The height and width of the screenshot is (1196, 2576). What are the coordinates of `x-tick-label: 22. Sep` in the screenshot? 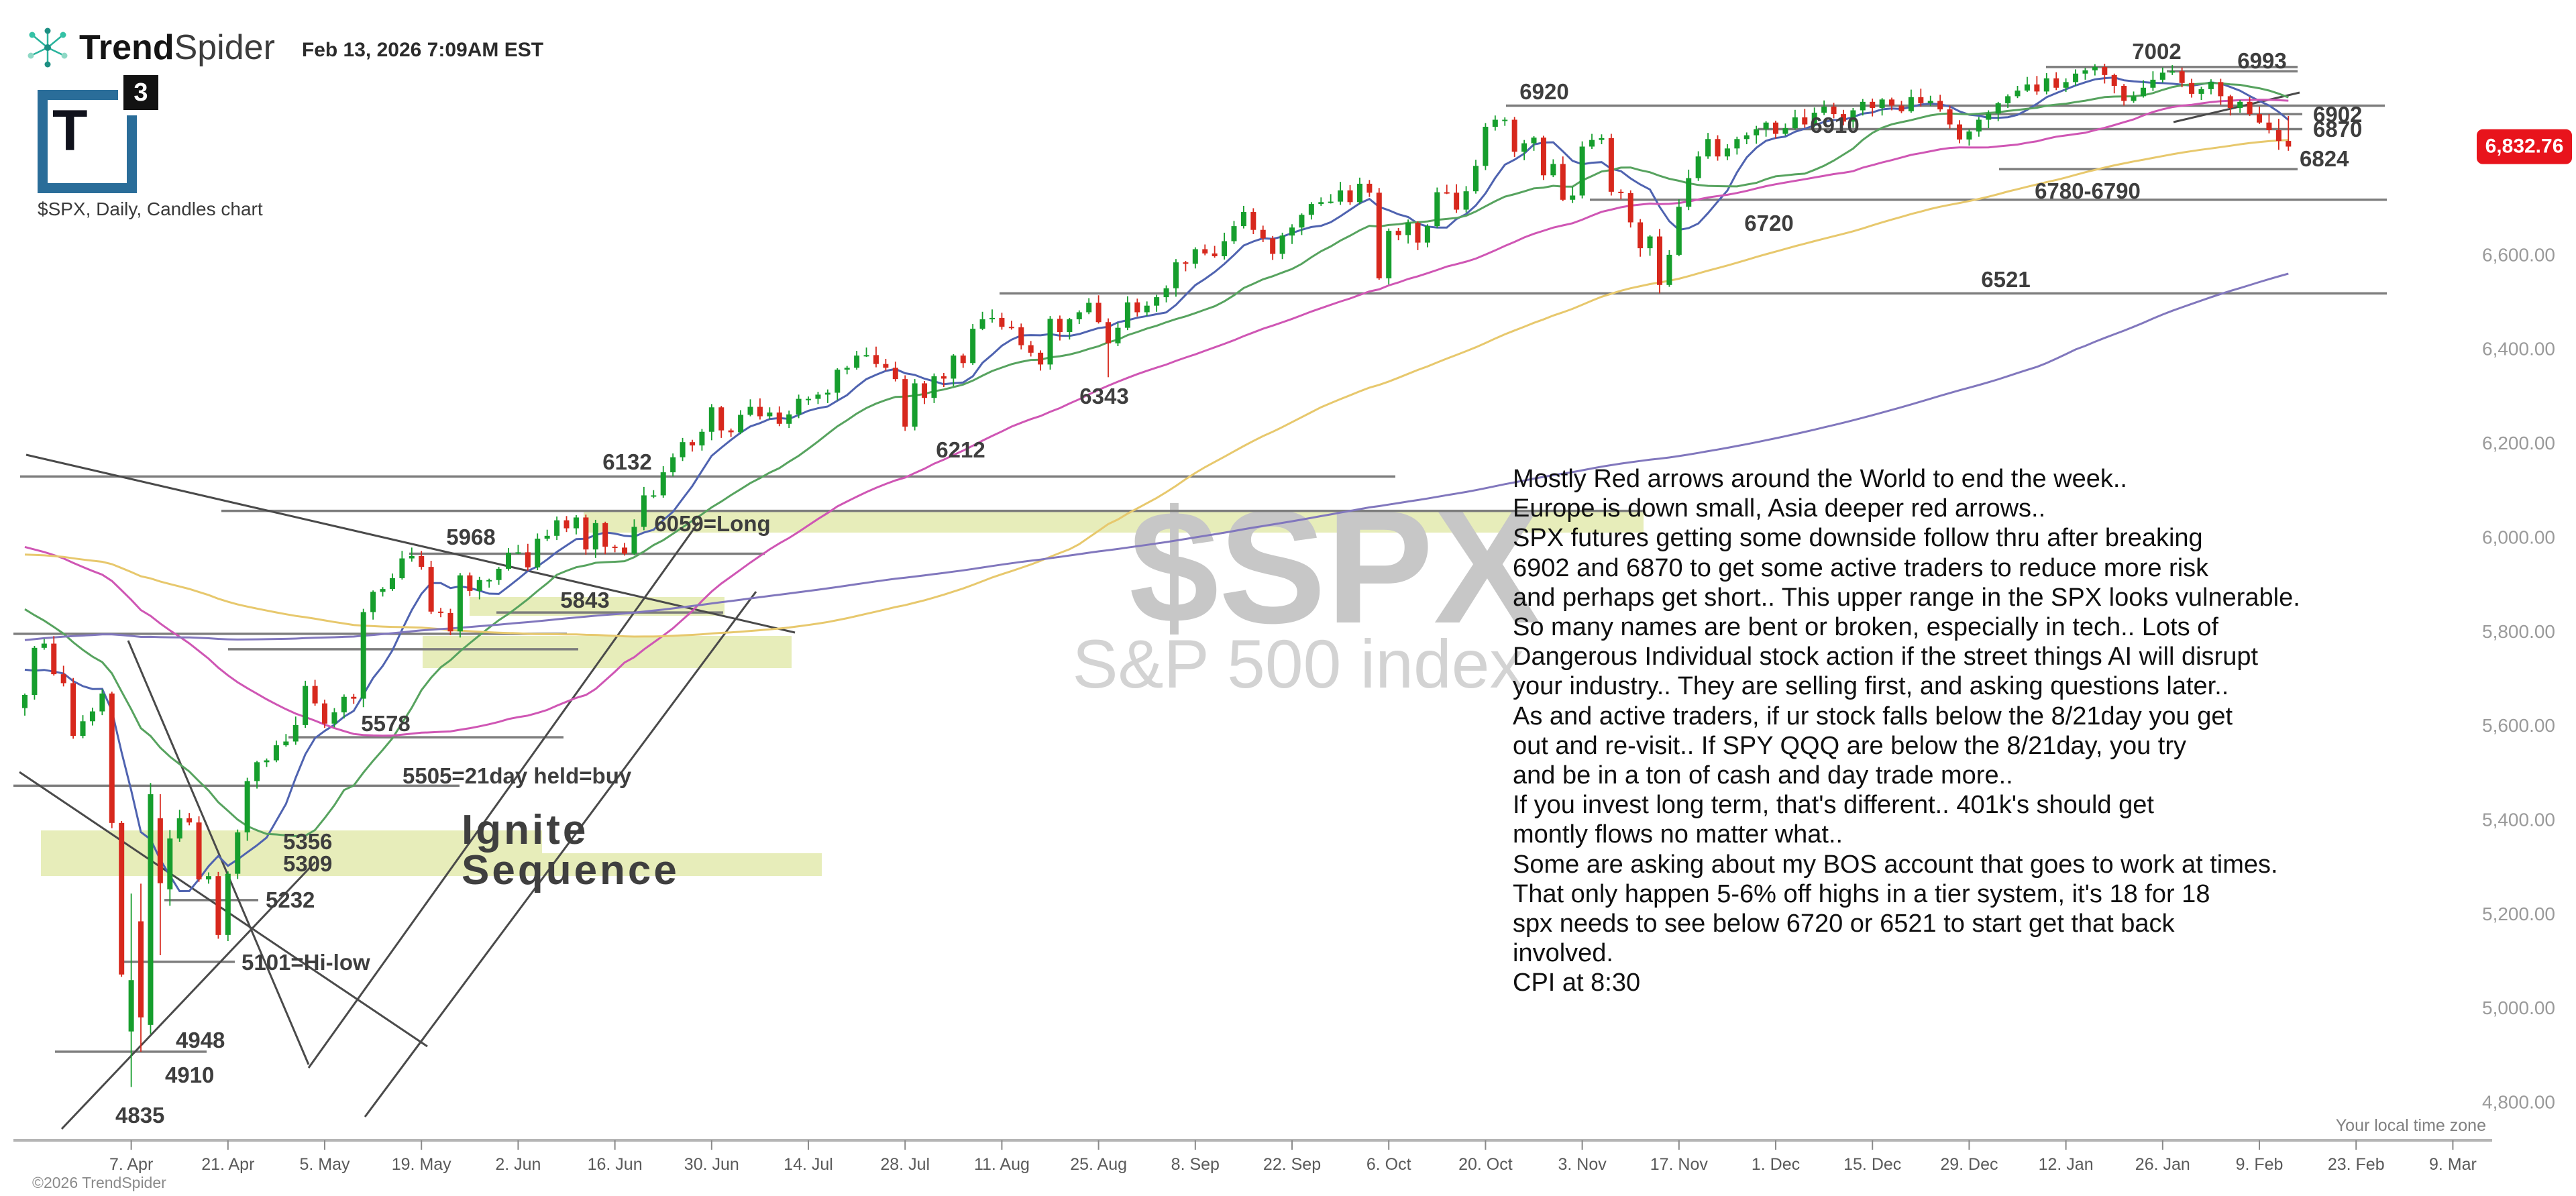 It's located at (1292, 1165).